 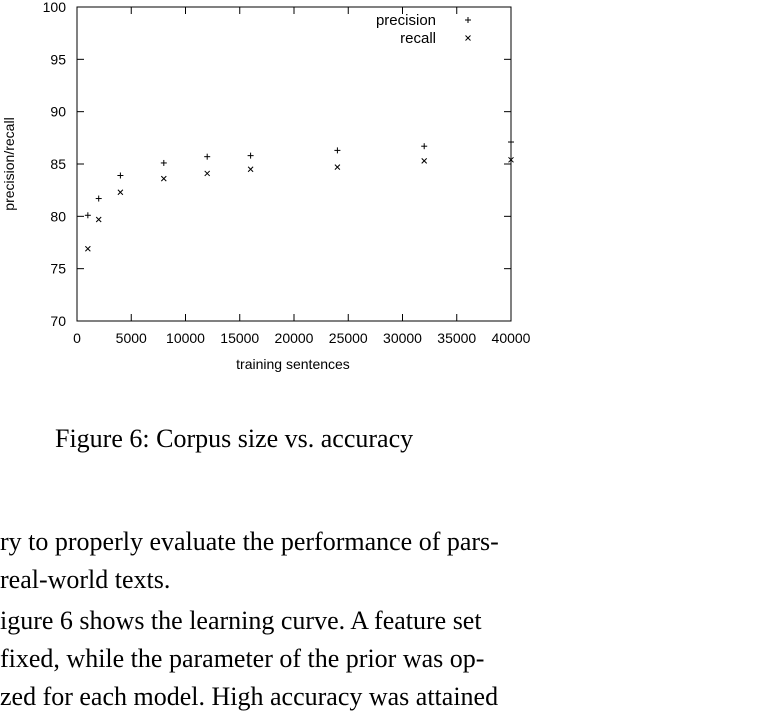 I want to click on figure-caption: Figure 6: Corpus size vs. accuracy, so click(x=234, y=438).